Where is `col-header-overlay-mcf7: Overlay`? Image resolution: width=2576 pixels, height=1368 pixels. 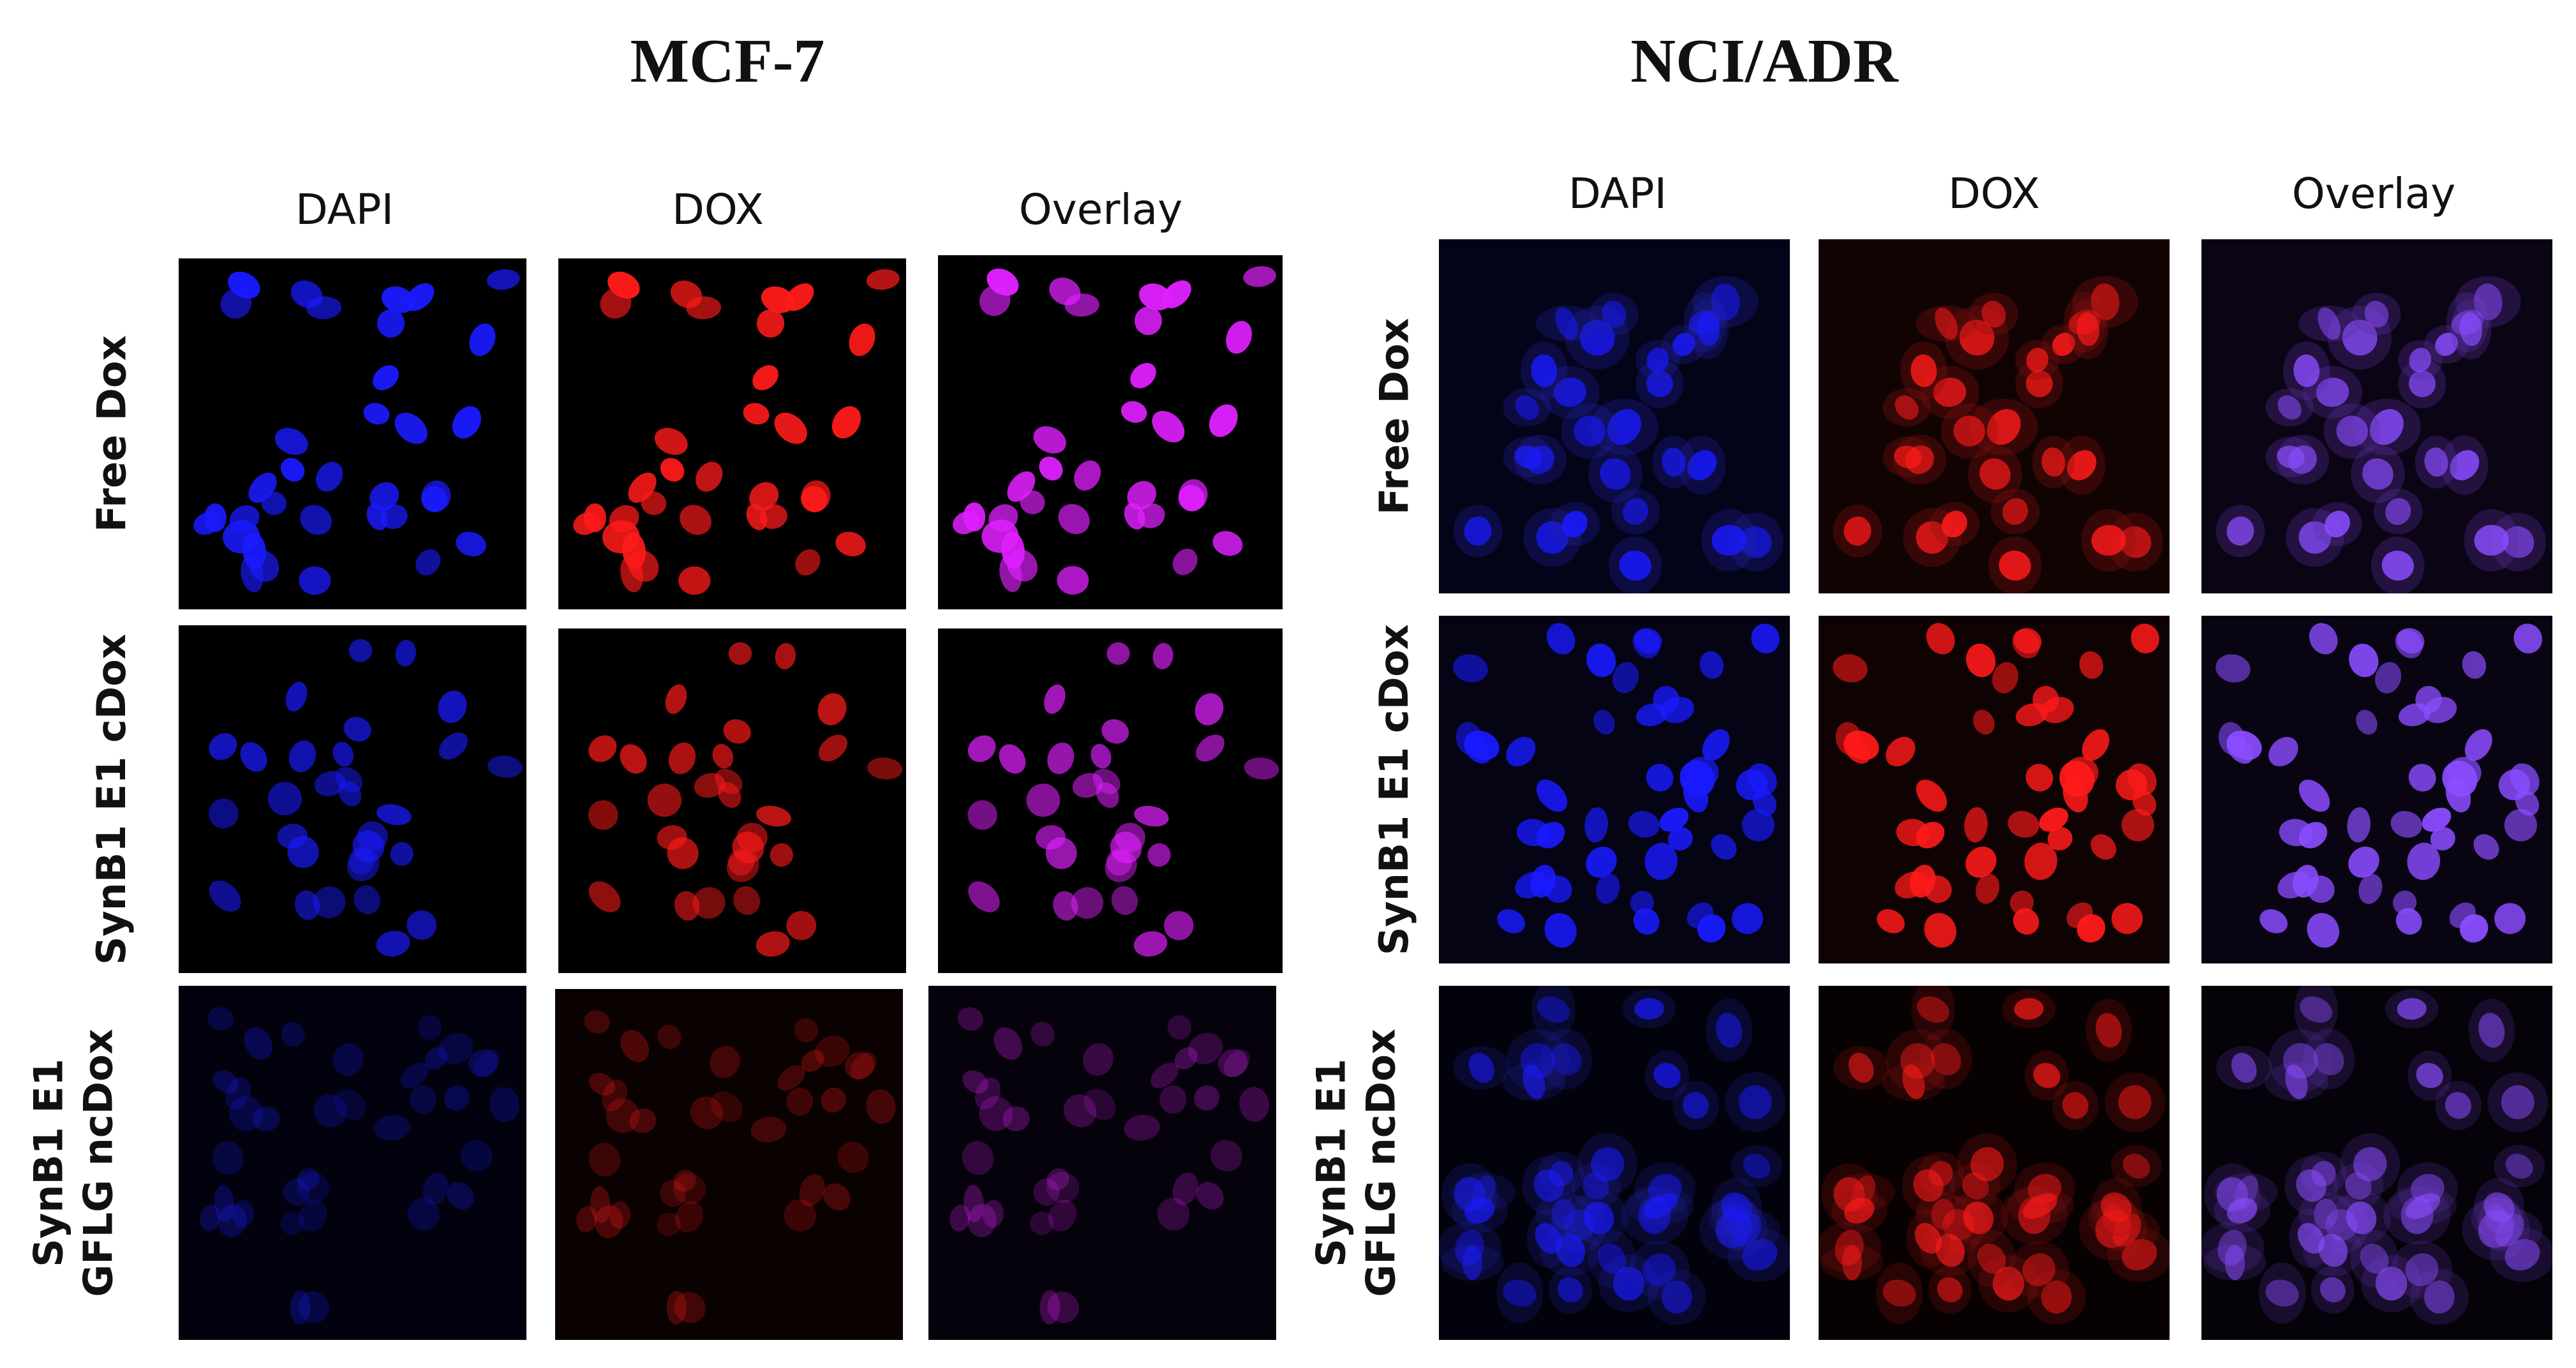
col-header-overlay-mcf7: Overlay is located at coordinates (1100, 209).